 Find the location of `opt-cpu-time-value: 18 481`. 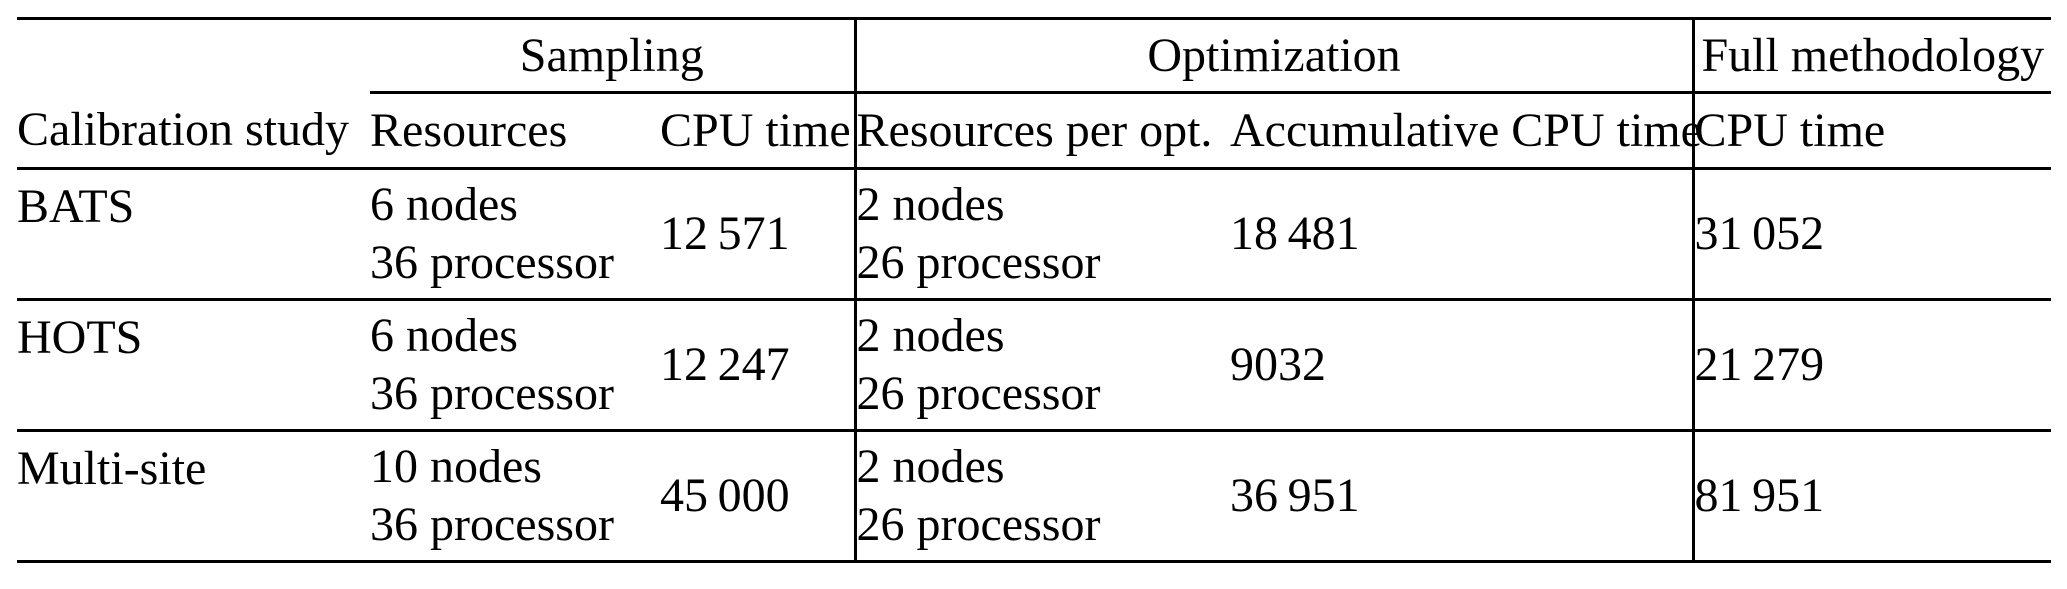

opt-cpu-time-value: 18 481 is located at coordinates (1462, 234).